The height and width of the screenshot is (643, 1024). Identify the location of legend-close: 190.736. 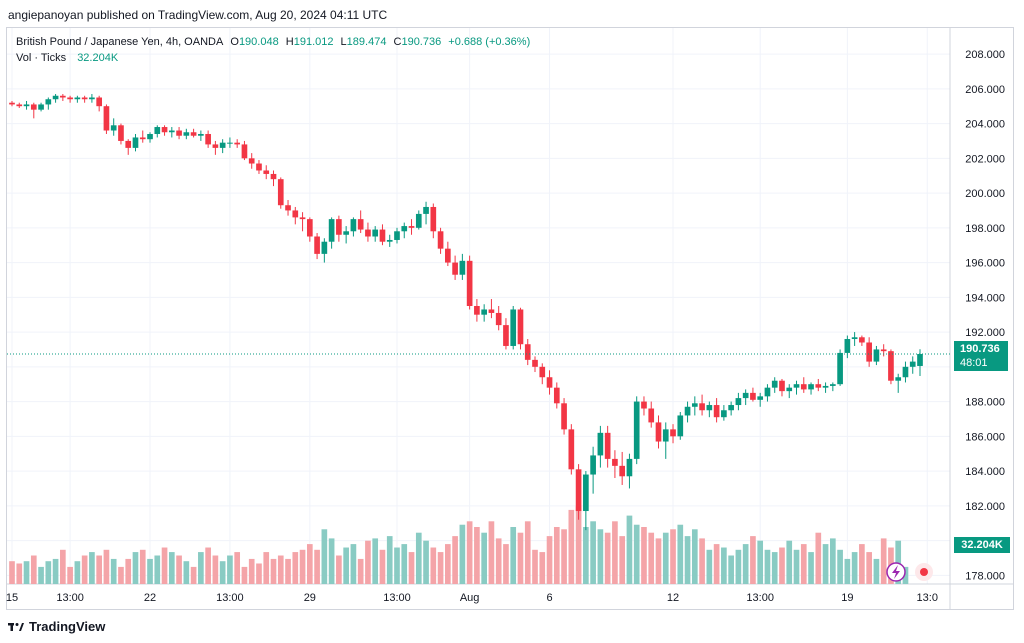
(421, 42).